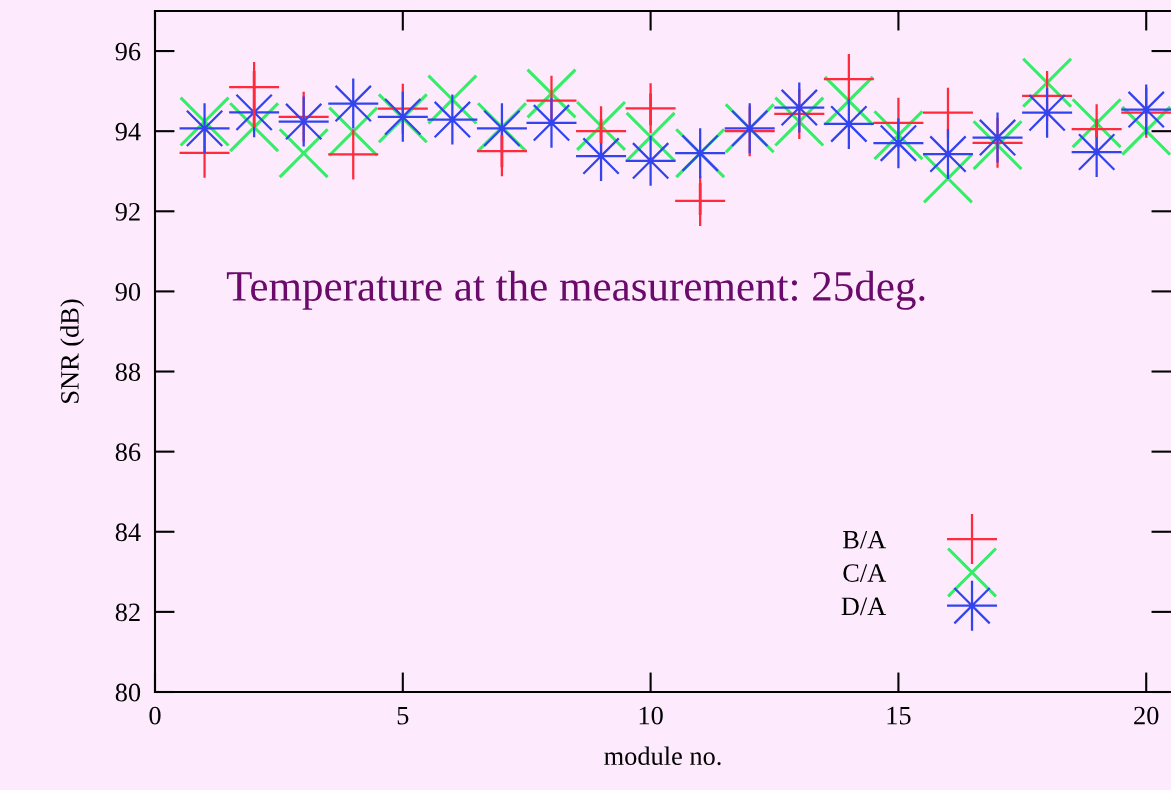 The image size is (1171, 790). I want to click on x-tick-label: 20, so click(1146, 715).